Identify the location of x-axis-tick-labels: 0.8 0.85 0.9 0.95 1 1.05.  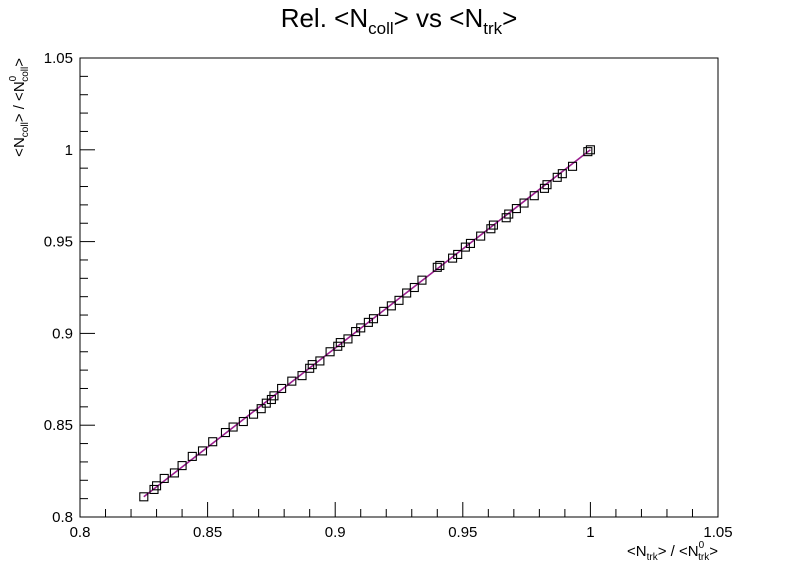
(401, 532).